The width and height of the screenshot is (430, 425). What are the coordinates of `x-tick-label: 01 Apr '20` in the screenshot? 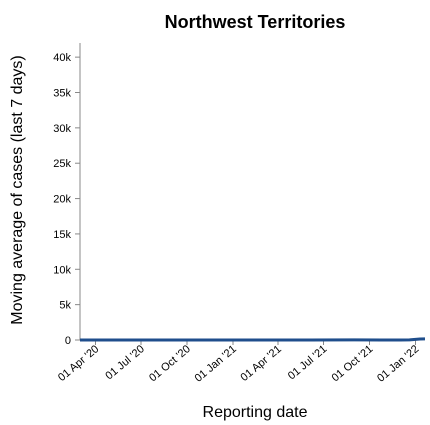 It's located at (78, 363).